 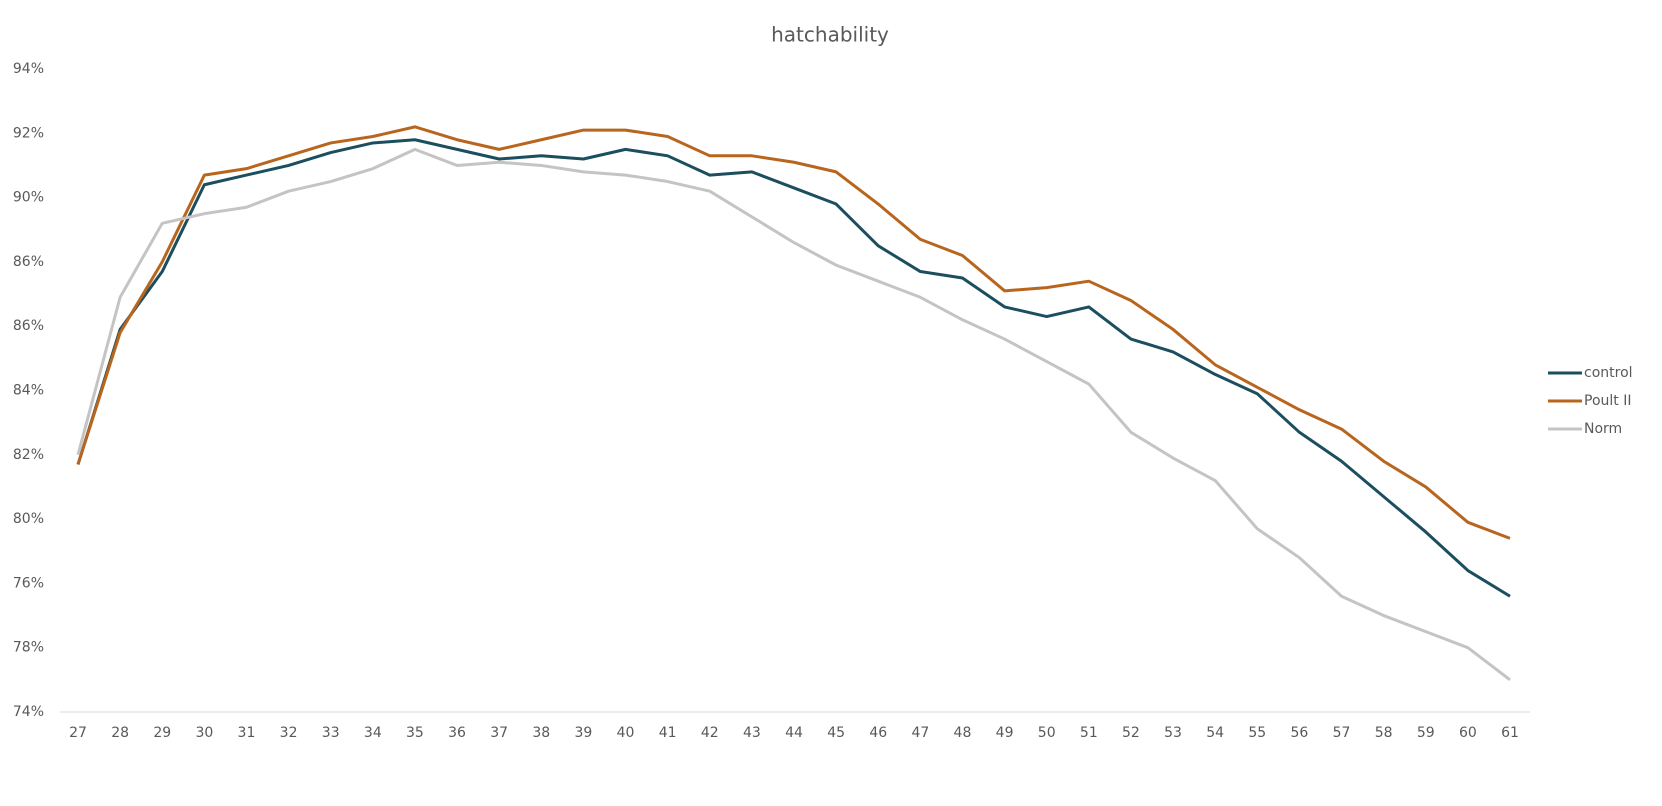 I want to click on x-tick-label: 60, so click(x=1468, y=733).